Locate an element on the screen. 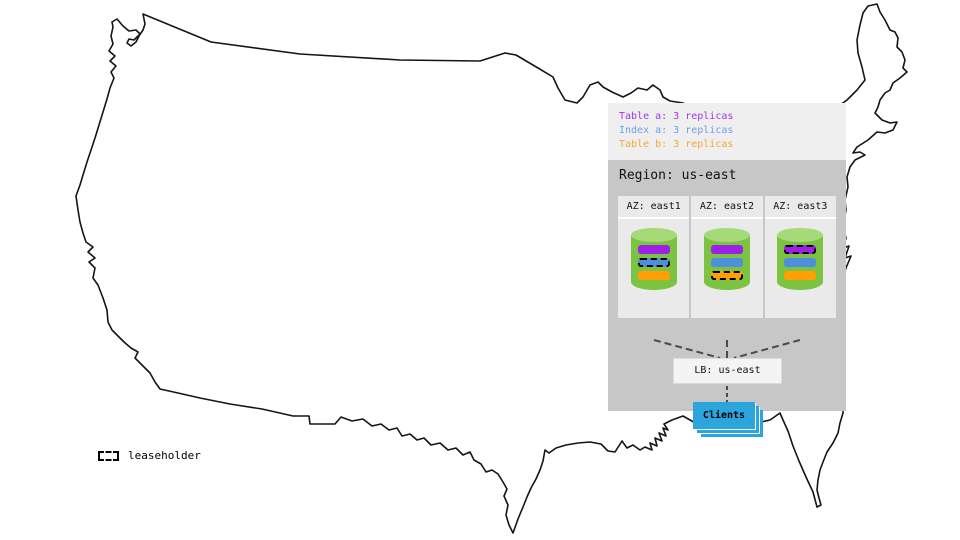 Image resolution: width=960 pixels, height=540 pixels. az-row: AZ: east1 AZ: east2 is located at coordinates (727, 257).